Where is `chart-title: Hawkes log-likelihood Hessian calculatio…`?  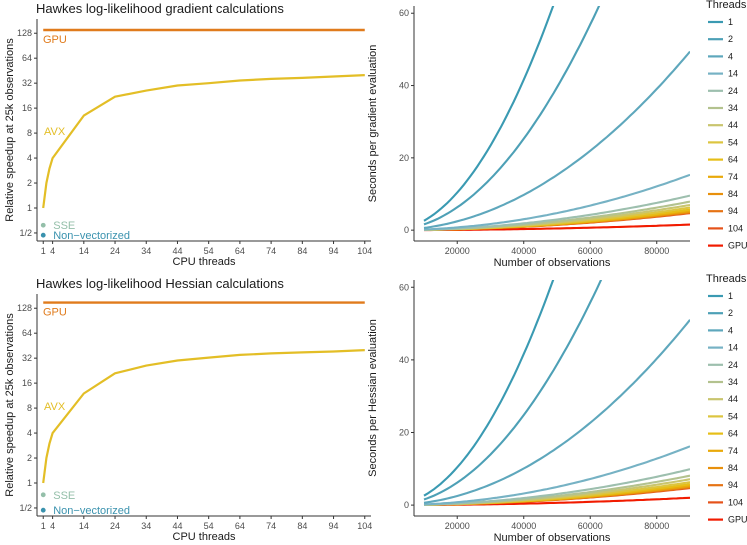
chart-title: Hawkes log-likelihood Hessian calculatio… is located at coordinates (160, 283).